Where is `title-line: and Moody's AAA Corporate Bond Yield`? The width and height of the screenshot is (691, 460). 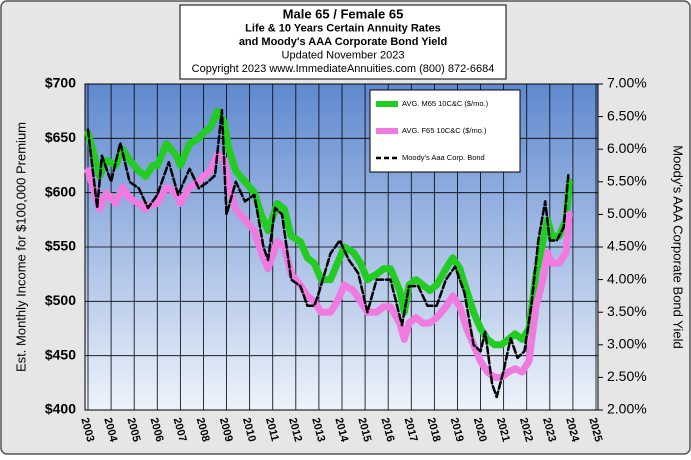 title-line: and Moody's AAA Corporate Bond Yield is located at coordinates (343, 42).